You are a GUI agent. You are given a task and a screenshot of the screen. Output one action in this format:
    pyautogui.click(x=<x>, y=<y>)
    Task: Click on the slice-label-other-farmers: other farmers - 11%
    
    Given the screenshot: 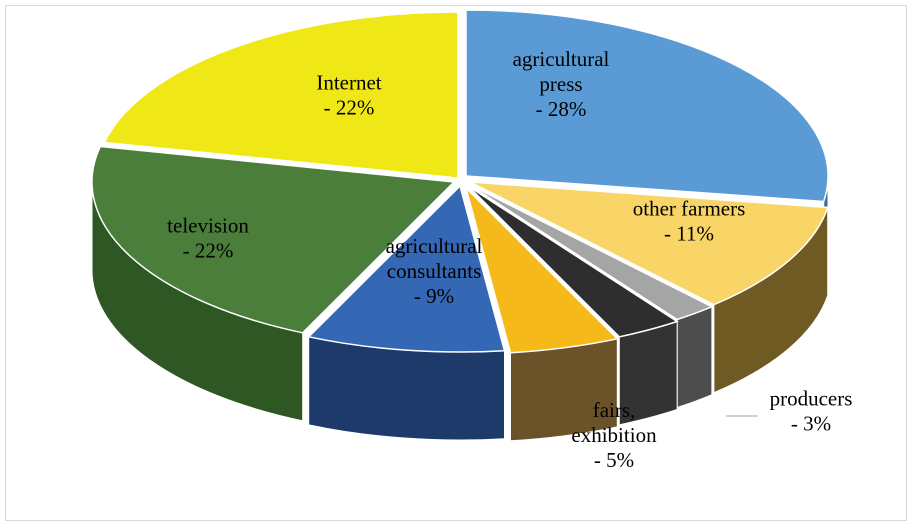 What is the action you would take?
    pyautogui.click(x=689, y=221)
    